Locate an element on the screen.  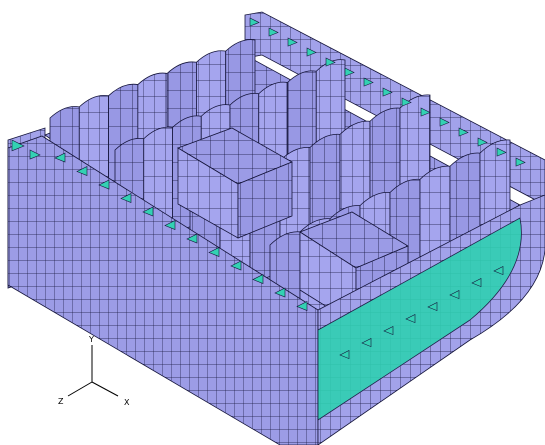
transverse-box-upper is located at coordinates (235, 183).